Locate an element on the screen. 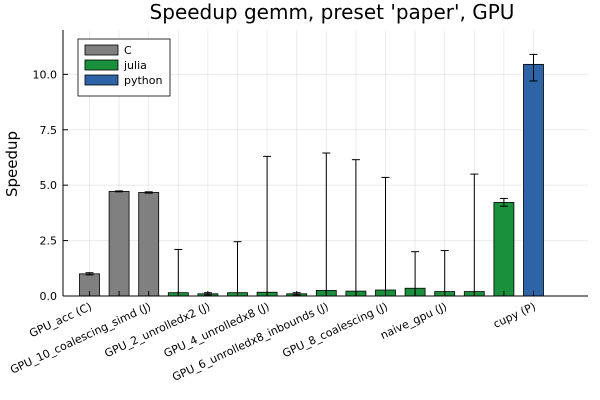  x-tick-label: cupy (P) is located at coordinates (514, 315).